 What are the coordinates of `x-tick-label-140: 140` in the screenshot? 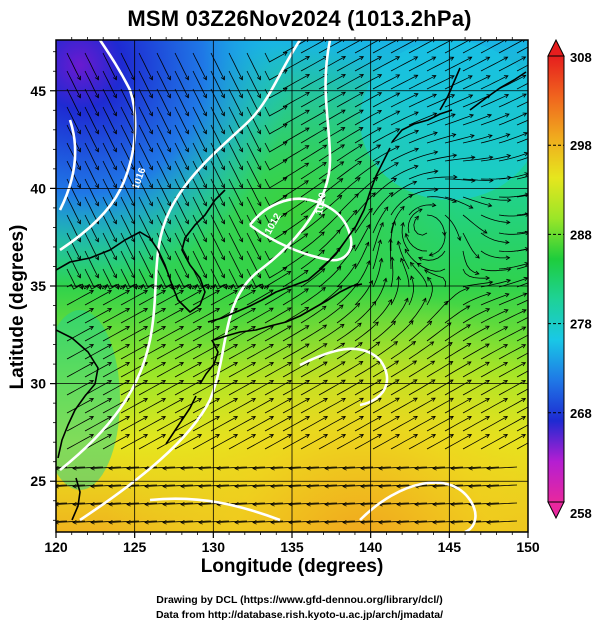 It's located at (371, 547).